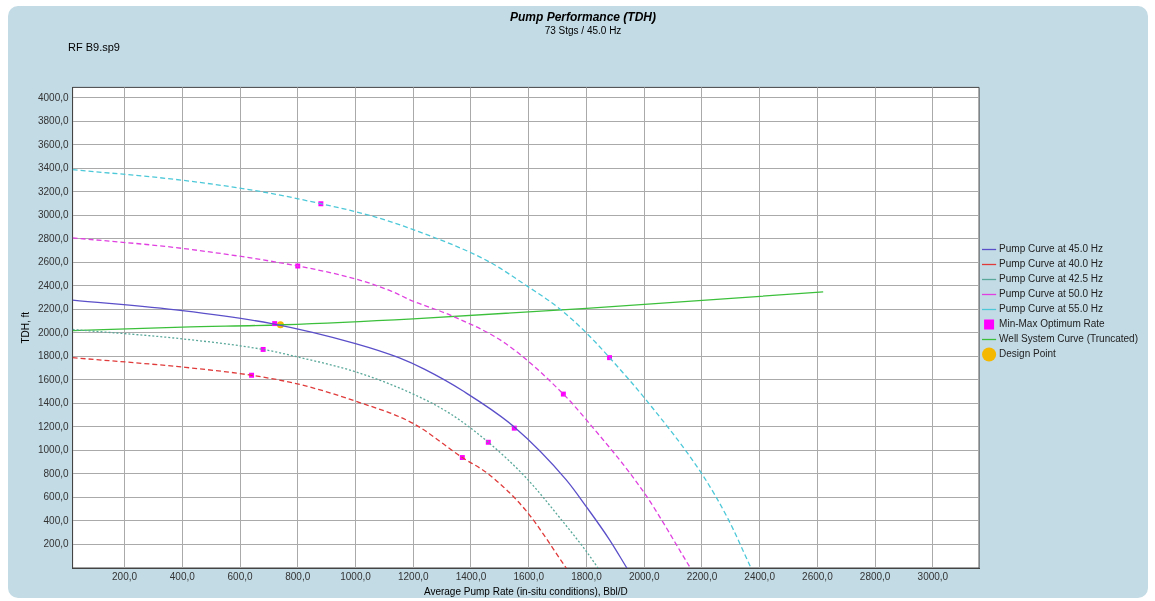  I want to click on y-tick-label: 600,0, so click(56, 497).